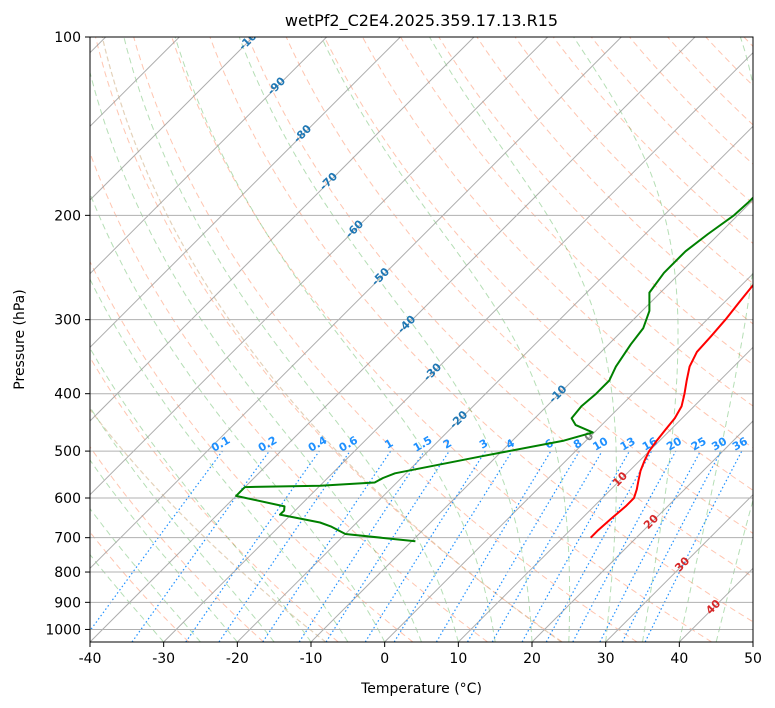  What do you see at coordinates (20, 339) in the screenshot?
I see `y-axis-label: Pressure (hPa)` at bounding box center [20, 339].